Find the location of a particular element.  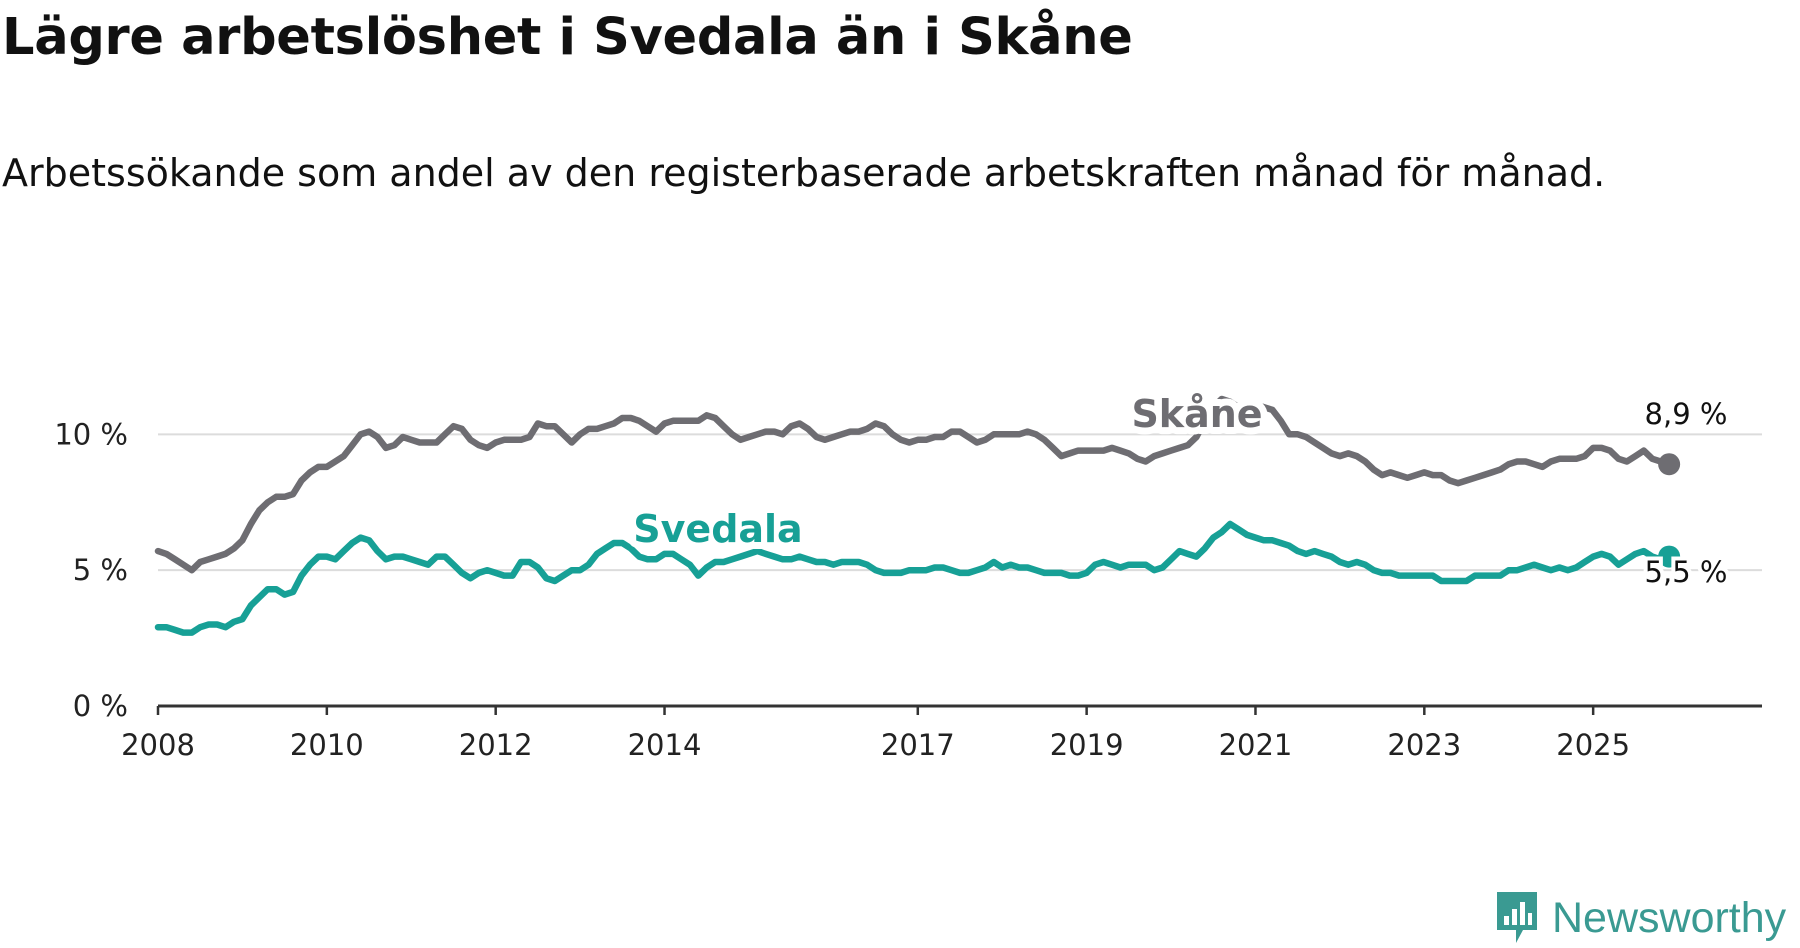

newsworthy-logo-icon is located at coordinates (1517, 917).